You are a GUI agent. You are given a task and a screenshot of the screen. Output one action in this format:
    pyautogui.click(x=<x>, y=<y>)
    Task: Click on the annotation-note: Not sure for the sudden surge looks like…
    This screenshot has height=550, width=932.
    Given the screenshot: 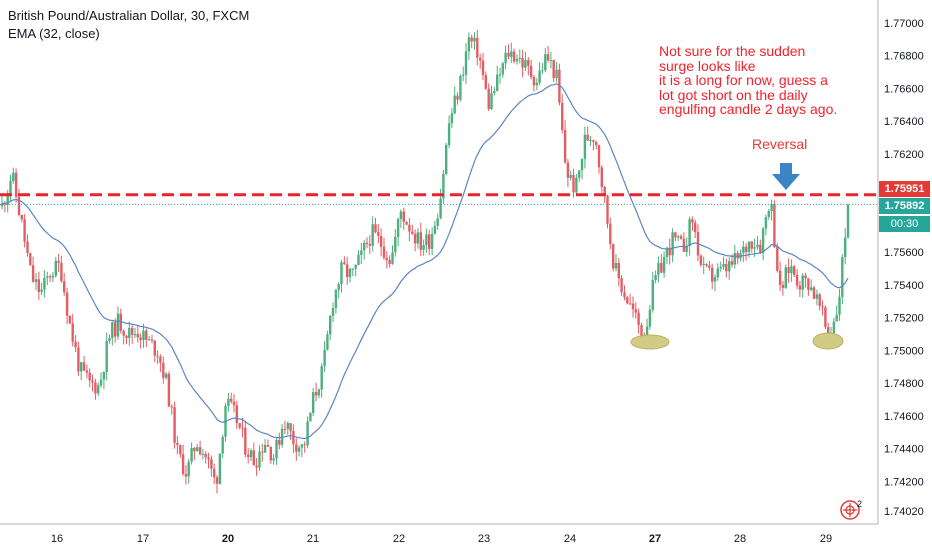 What is the action you would take?
    pyautogui.click(x=748, y=80)
    